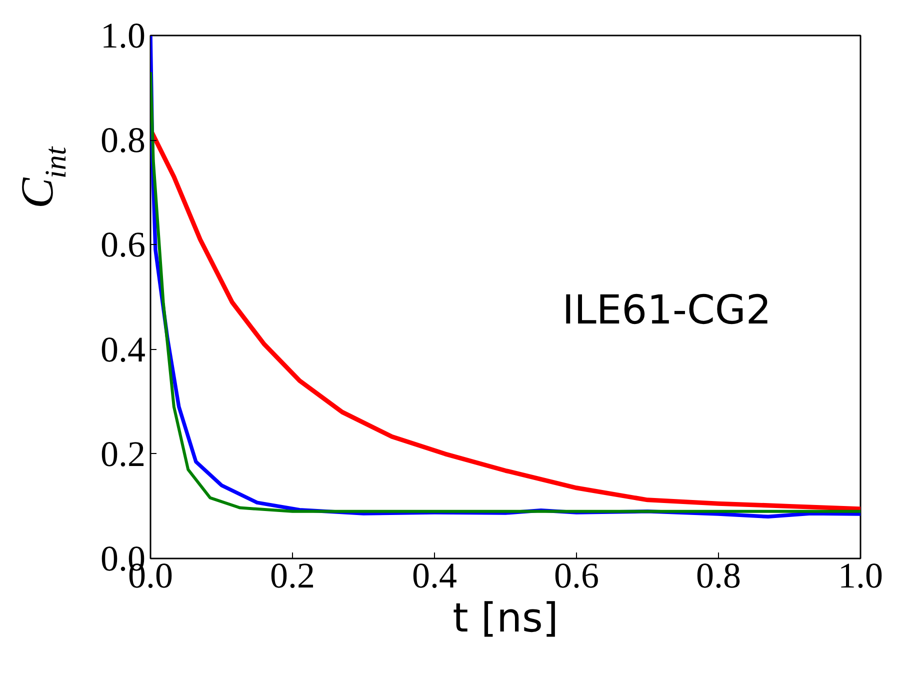  I want to click on x-axis-title: t [ns], so click(505, 619).